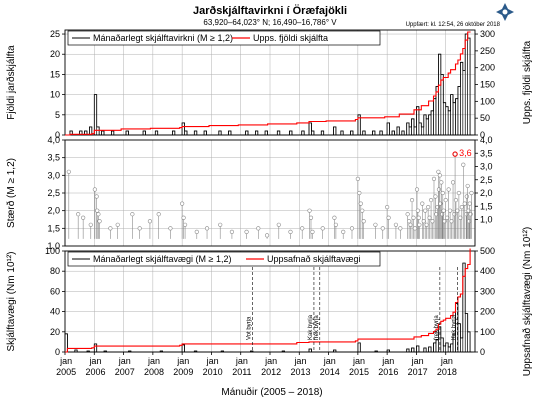 The height and width of the screenshot is (420, 540). What do you see at coordinates (454, 327) in the screenshot?
I see `annotation-label: Kak byrja` at bounding box center [454, 327].